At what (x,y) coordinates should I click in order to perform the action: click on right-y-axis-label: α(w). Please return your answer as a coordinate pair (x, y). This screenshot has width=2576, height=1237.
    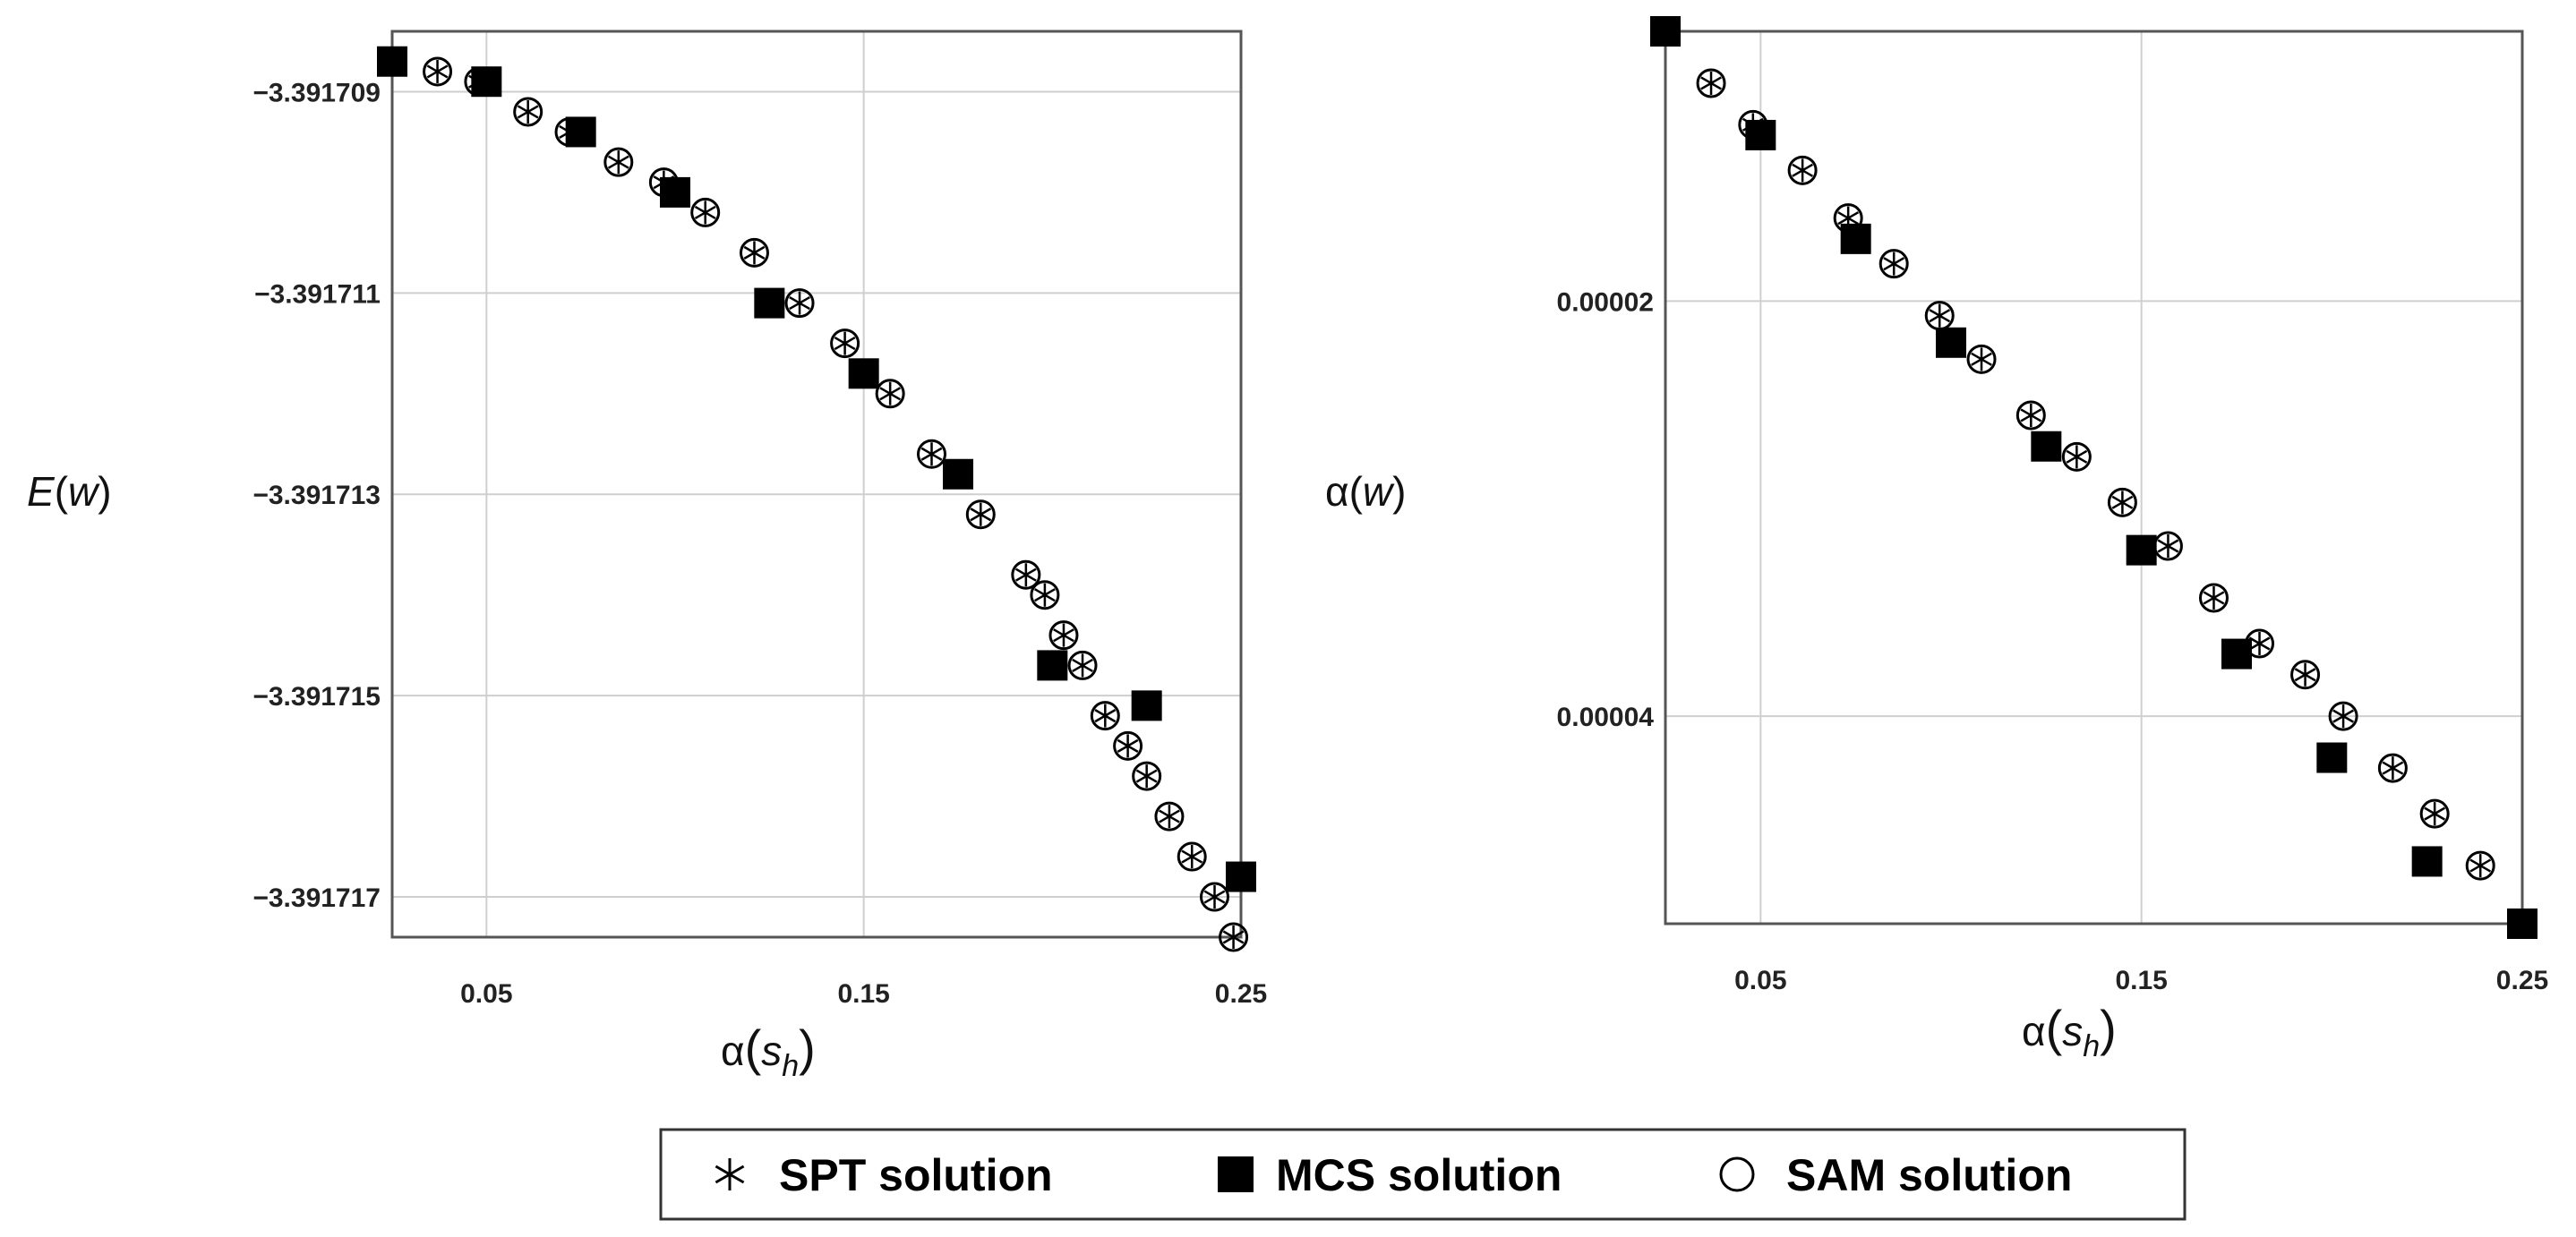
    Looking at the image, I should click on (1366, 491).